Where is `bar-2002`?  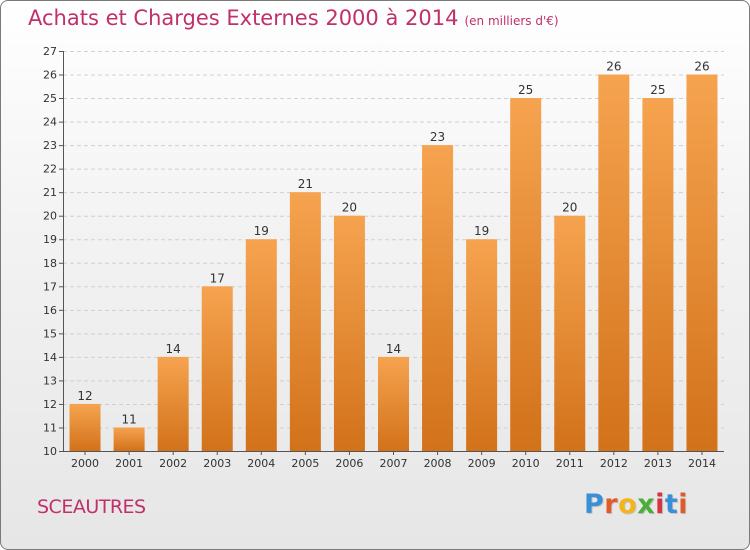
bar-2002 is located at coordinates (173, 403).